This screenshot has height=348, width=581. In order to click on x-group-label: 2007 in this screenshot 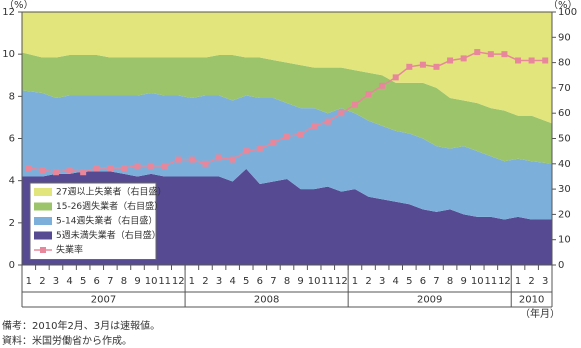, I will do `click(103, 300)`.